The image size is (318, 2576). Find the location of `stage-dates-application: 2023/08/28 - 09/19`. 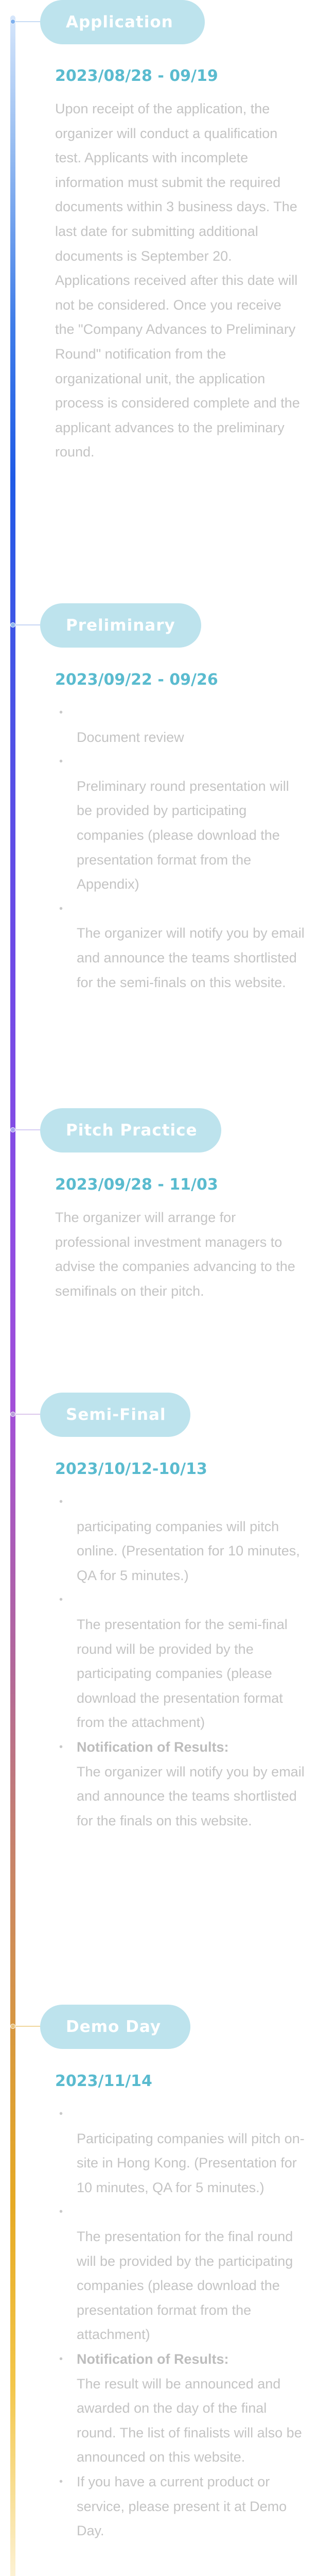

stage-dates-application: 2023/08/28 - 09/19 is located at coordinates (136, 76).